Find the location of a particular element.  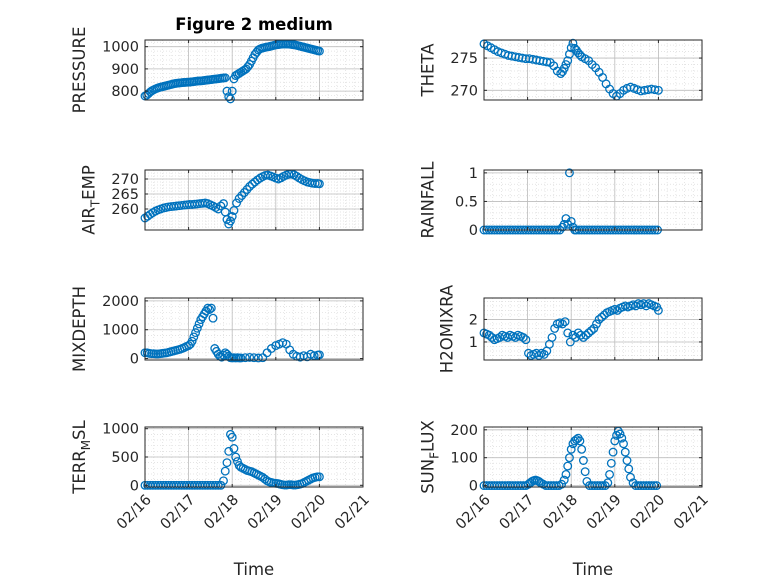

y-axis-label: TERRMSL is located at coordinates (81, 456).